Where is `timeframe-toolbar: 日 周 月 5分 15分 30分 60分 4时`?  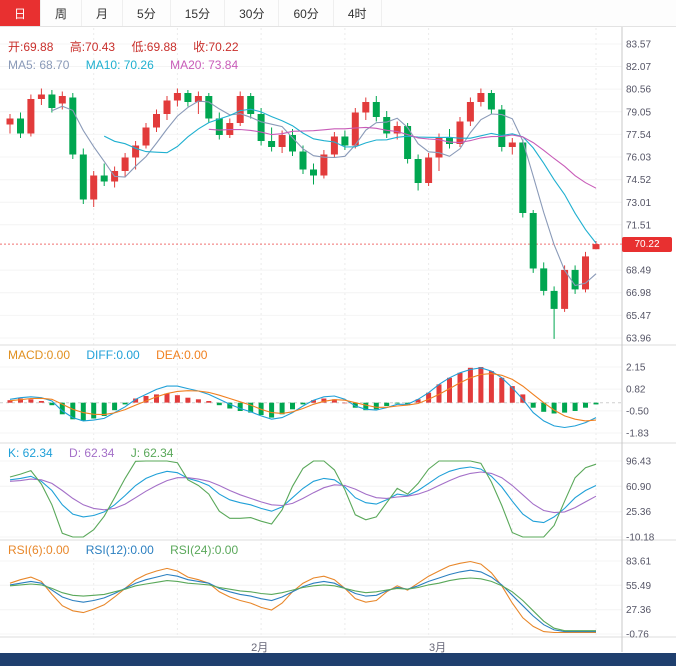 timeframe-toolbar: 日 周 月 5分 15分 30分 60分 4时 is located at coordinates (338, 13).